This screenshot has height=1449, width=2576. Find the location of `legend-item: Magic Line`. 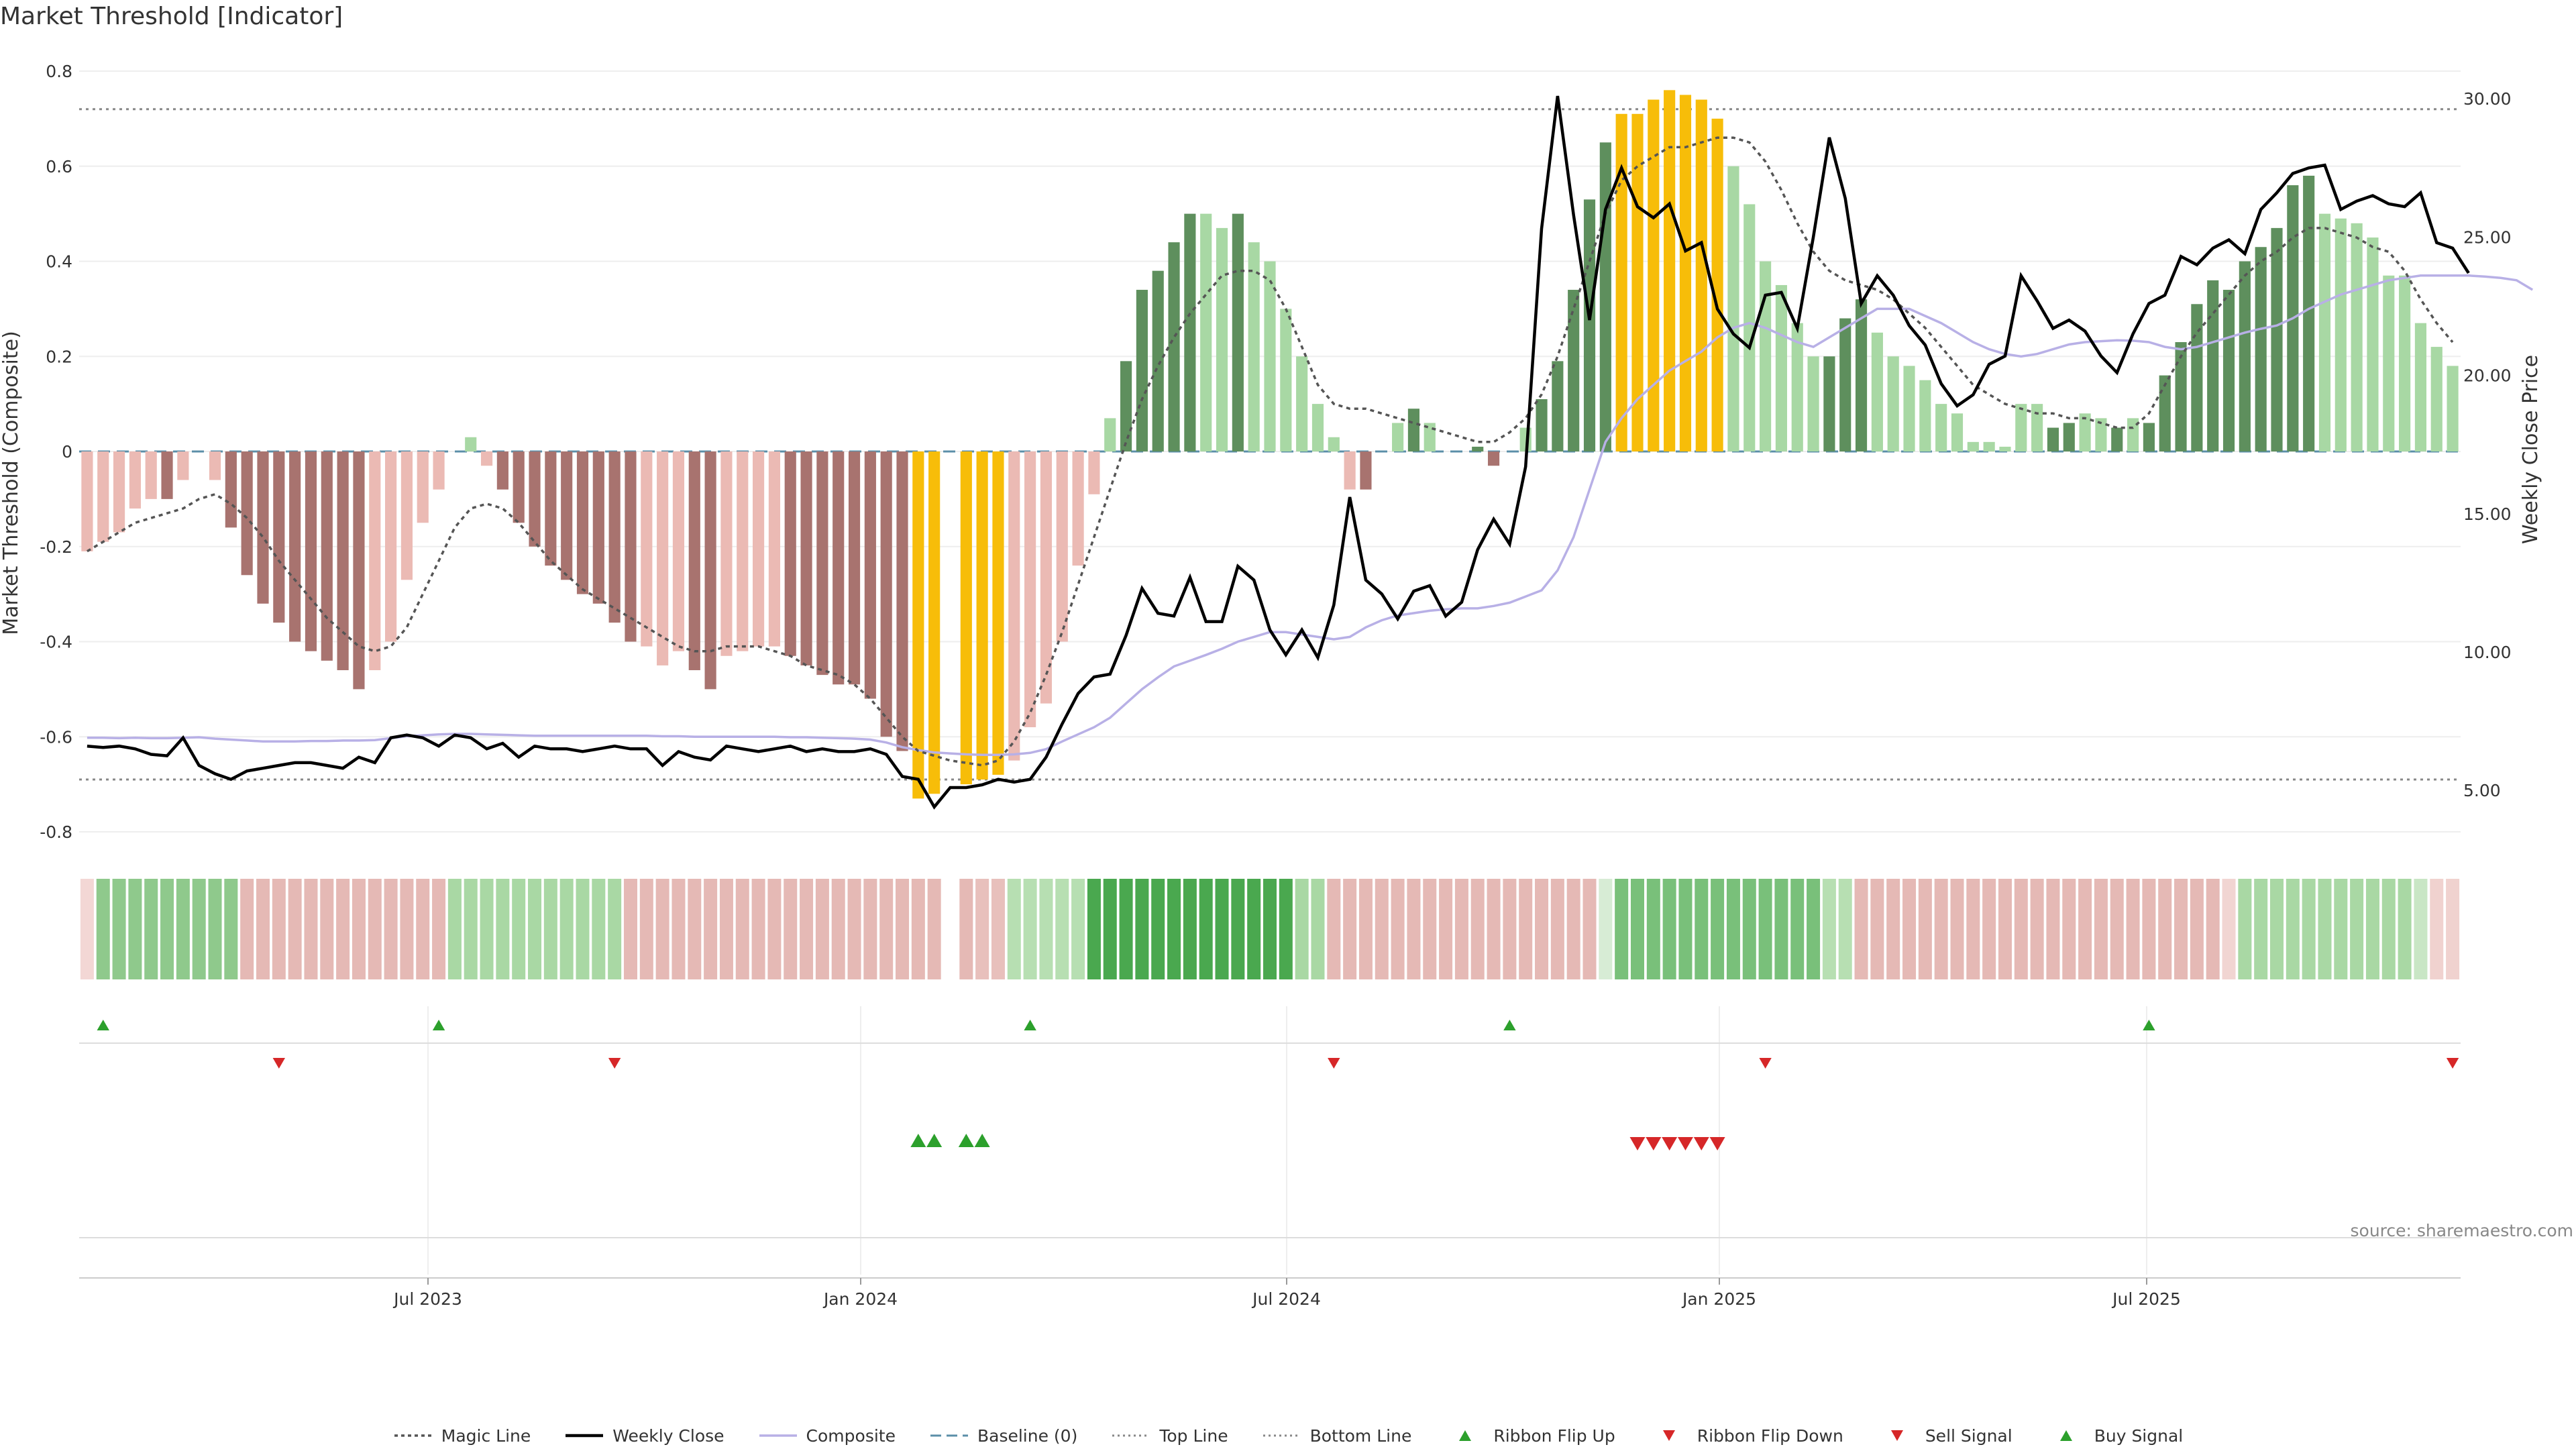

legend-item: Magic Line is located at coordinates (462, 1436).